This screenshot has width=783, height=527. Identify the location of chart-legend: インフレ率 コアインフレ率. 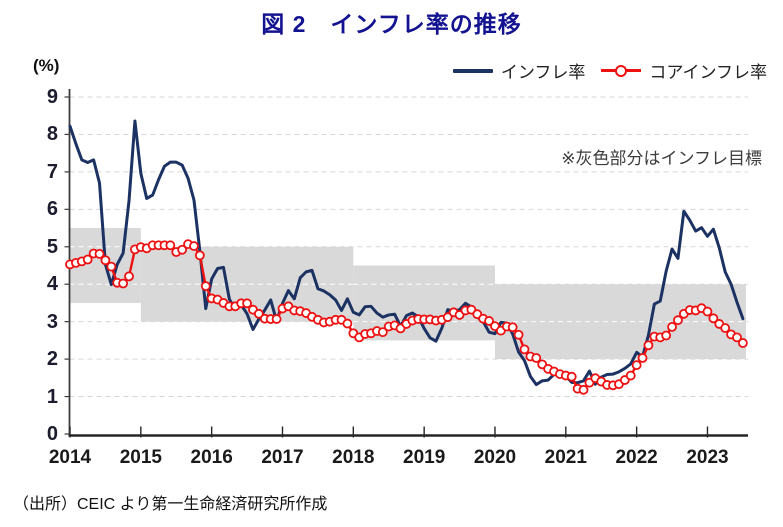
(609, 70).